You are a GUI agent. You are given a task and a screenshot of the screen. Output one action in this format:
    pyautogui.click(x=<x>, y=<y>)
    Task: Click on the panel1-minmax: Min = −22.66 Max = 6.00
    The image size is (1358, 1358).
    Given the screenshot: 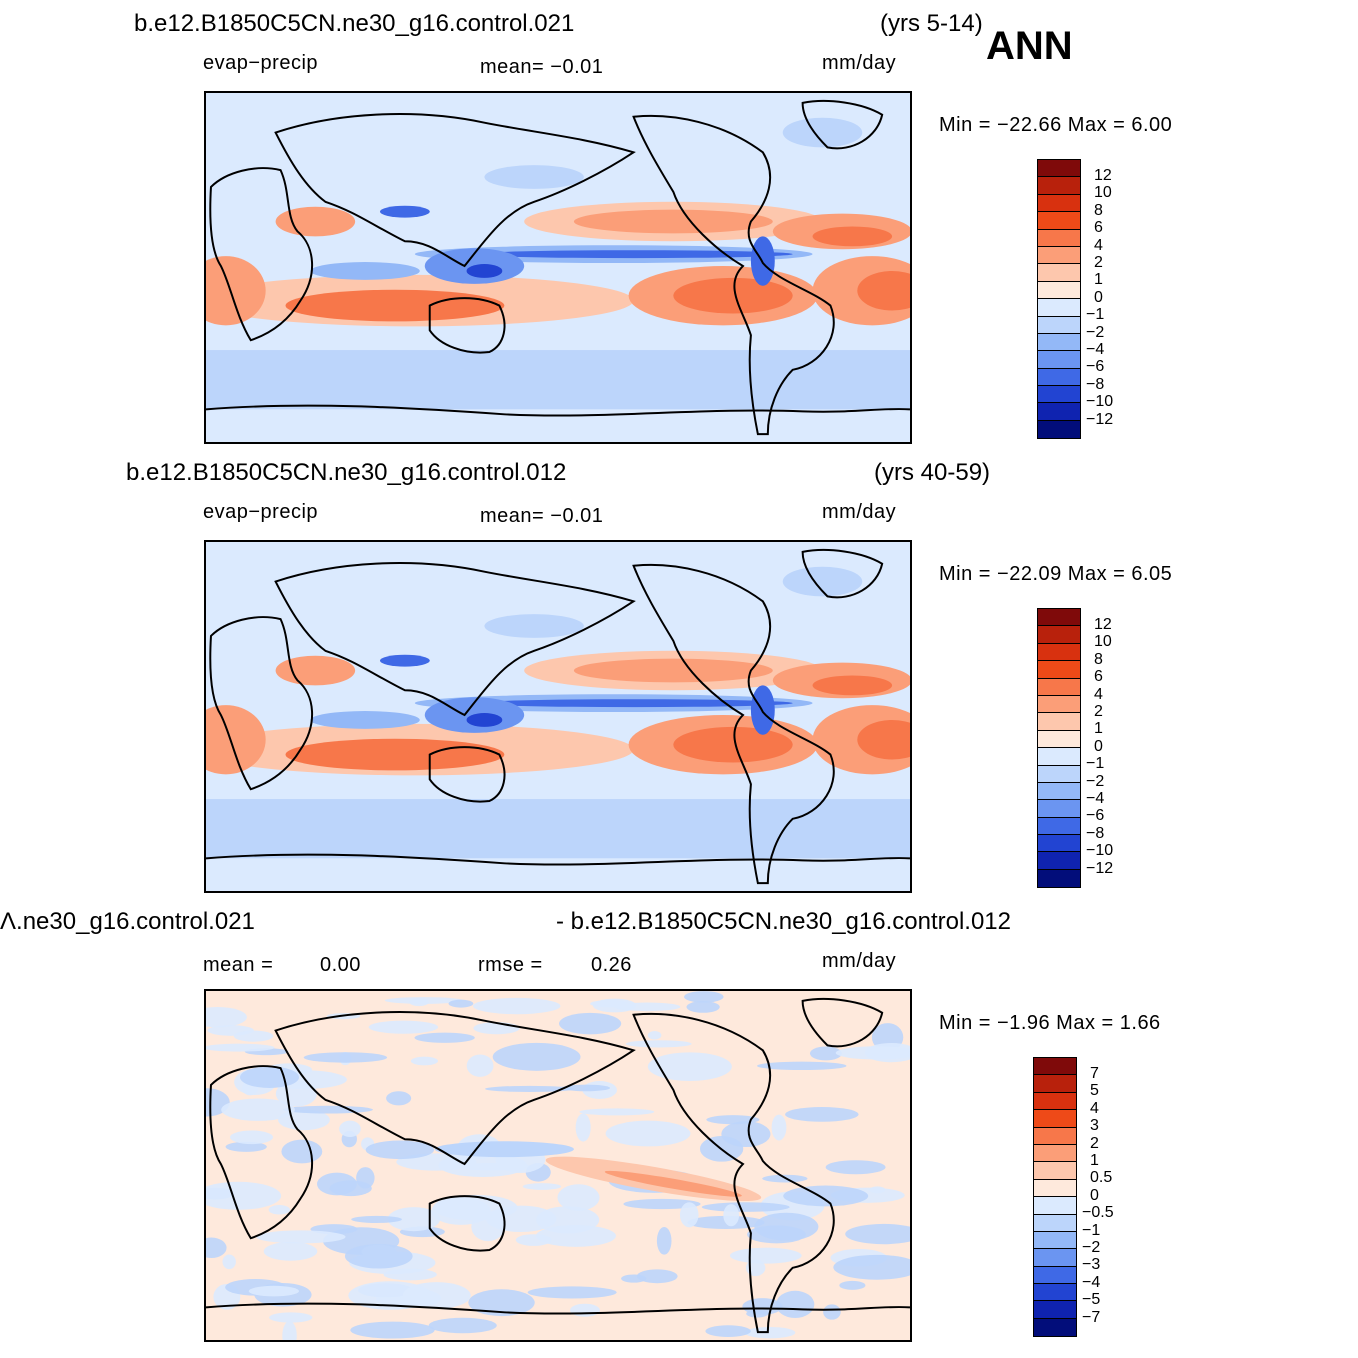 What is the action you would take?
    pyautogui.click(x=1056, y=125)
    